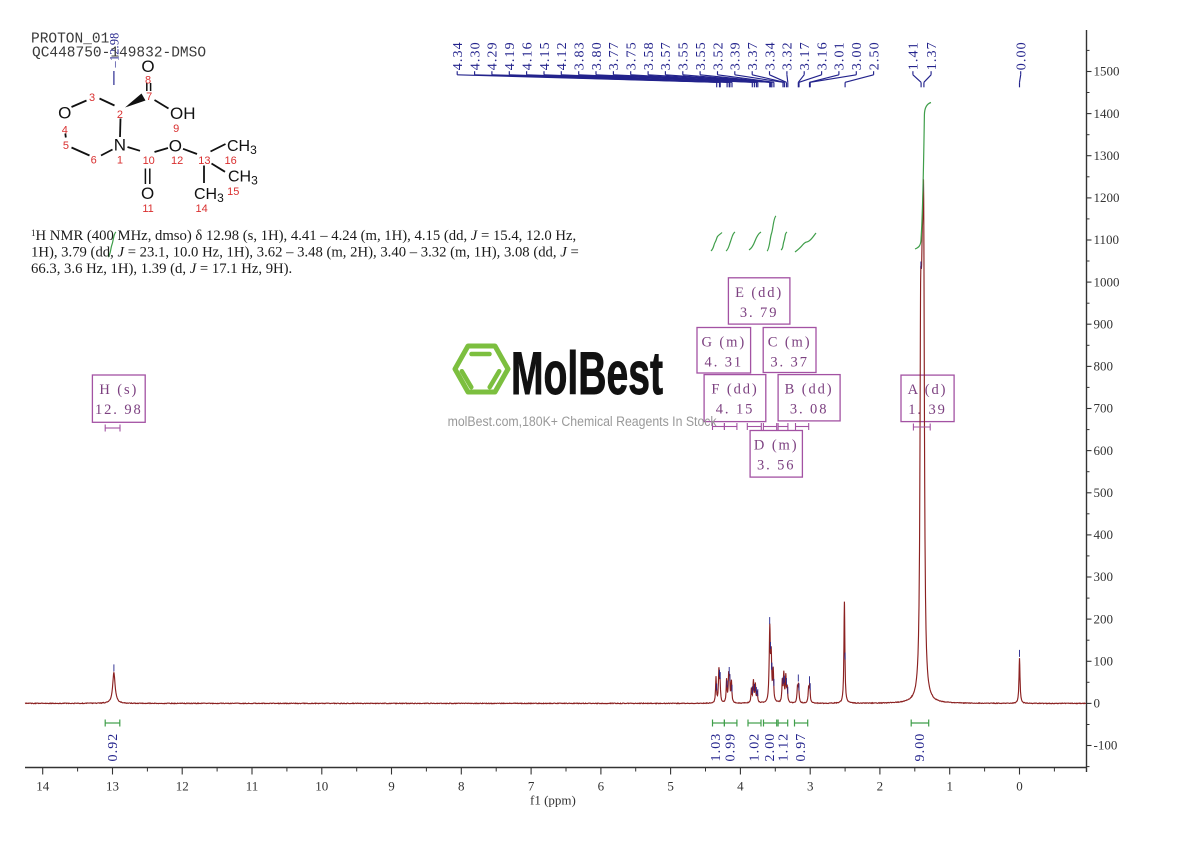 The image size is (1190, 841). I want to click on svg-text: 3.32, so click(788, 55).